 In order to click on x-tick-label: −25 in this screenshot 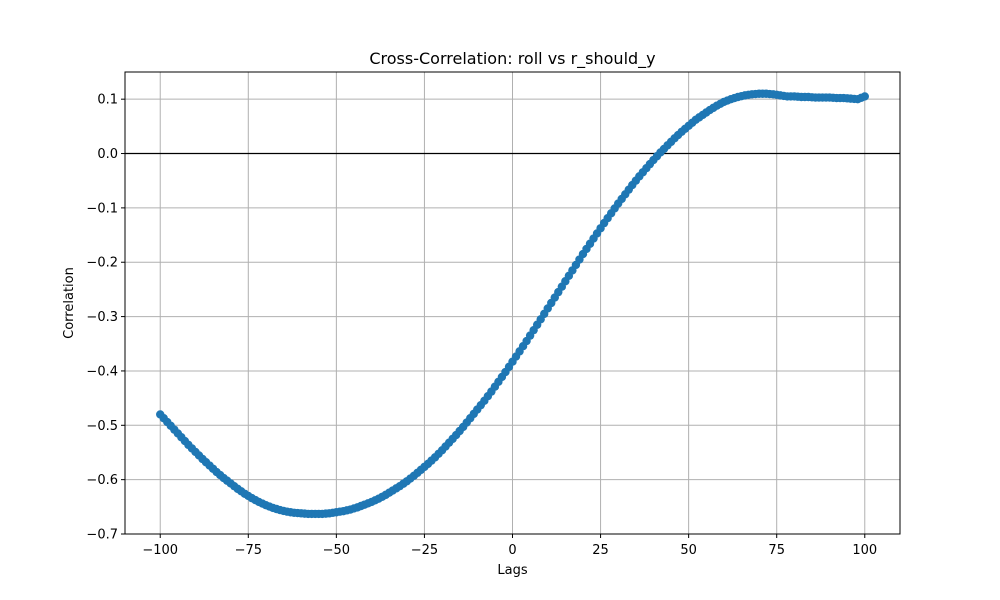, I will do `click(424, 550)`.